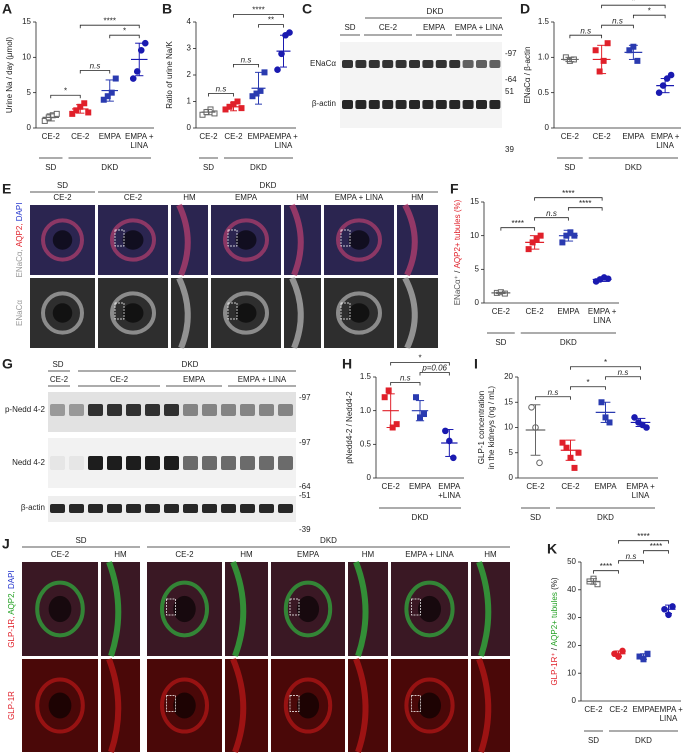 The height and width of the screenshot is (753, 685). I want to click on y-axis-label: Ratio of urine Na/K, so click(169, 75).